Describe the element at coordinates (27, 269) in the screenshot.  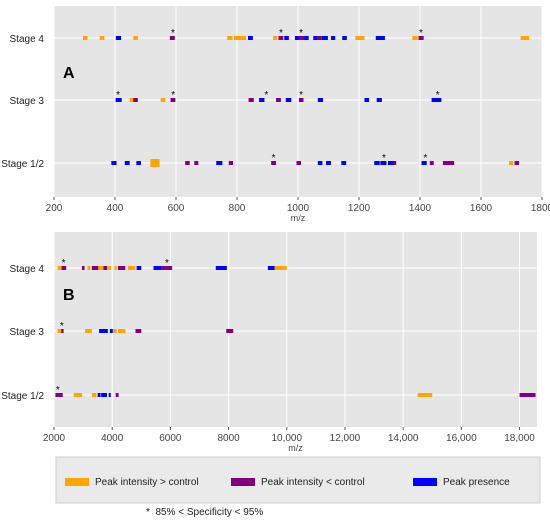
I see `stage-label: Stage 4` at that location.